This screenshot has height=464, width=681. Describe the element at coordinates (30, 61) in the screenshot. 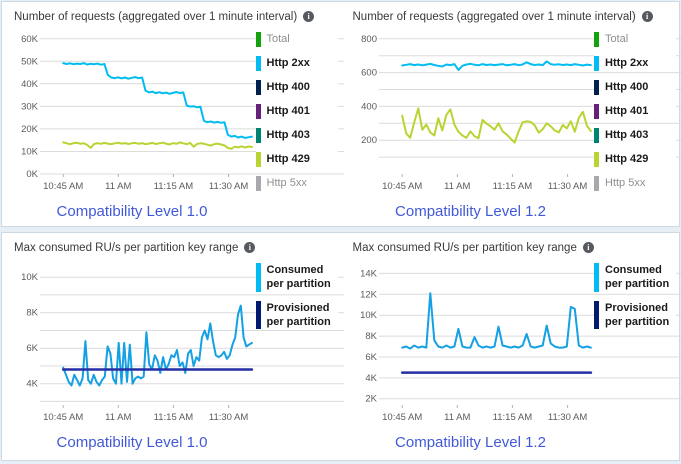

I see `svg-text: 50K` at that location.